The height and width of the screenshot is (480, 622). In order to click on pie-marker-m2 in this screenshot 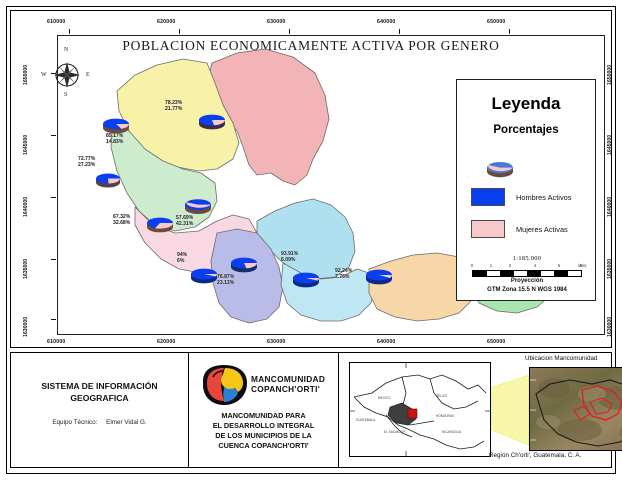, I will do `click(212, 123)`.